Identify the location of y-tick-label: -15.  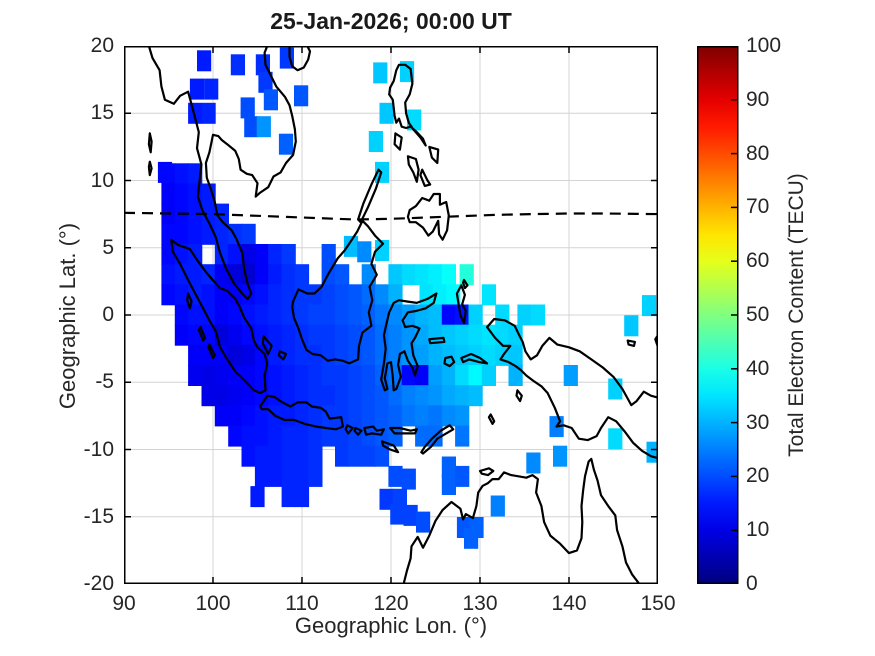
(98, 516).